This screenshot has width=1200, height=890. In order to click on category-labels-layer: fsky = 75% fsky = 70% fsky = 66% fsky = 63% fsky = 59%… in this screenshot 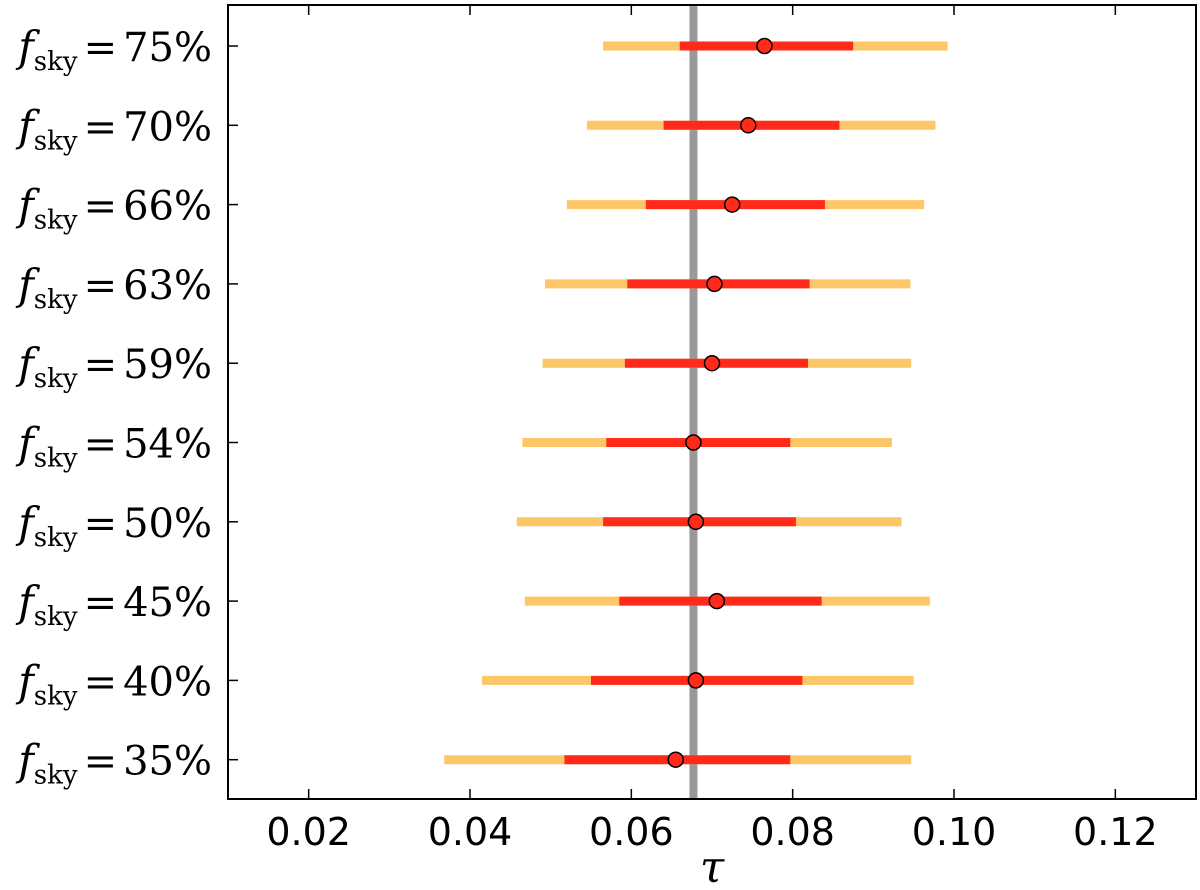, I will do `click(113, 406)`.